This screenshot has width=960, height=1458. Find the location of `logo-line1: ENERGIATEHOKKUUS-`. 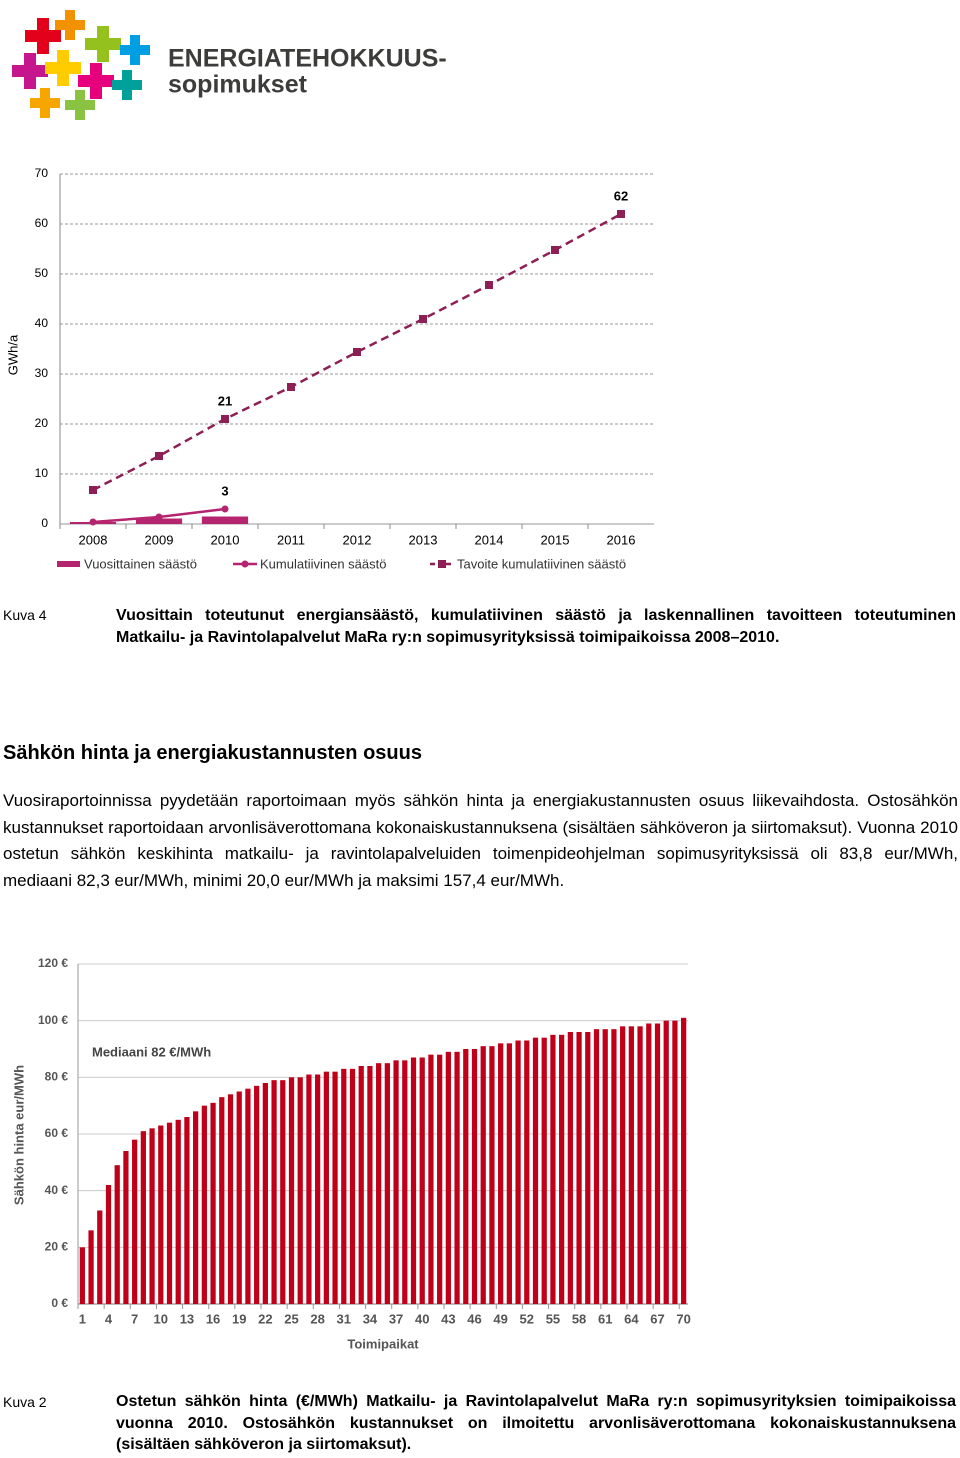

logo-line1: ENERGIATEHOKKUUS- is located at coordinates (307, 59).